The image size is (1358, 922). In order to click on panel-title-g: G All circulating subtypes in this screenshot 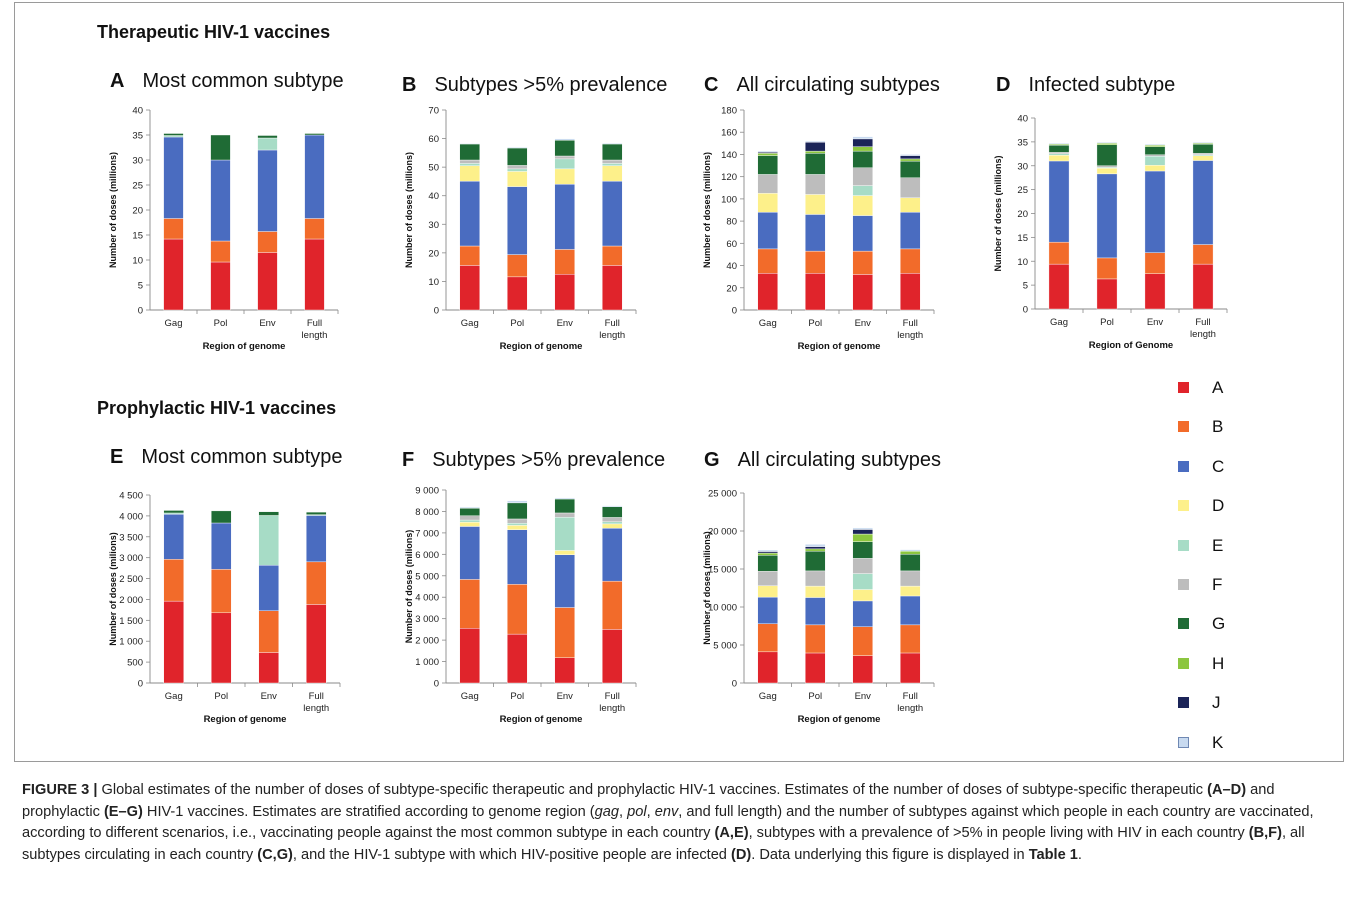, I will do `click(822, 460)`.